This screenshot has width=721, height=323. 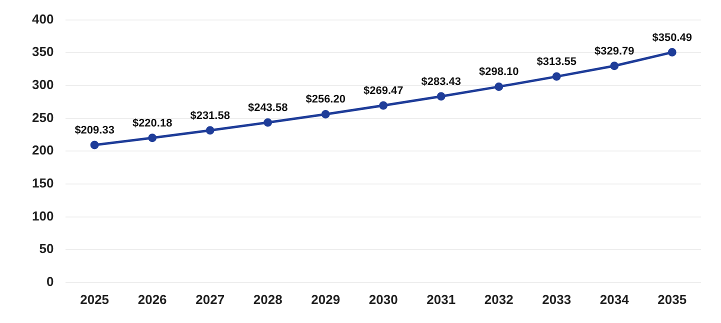 I want to click on data-label: $283.43, so click(x=441, y=82).